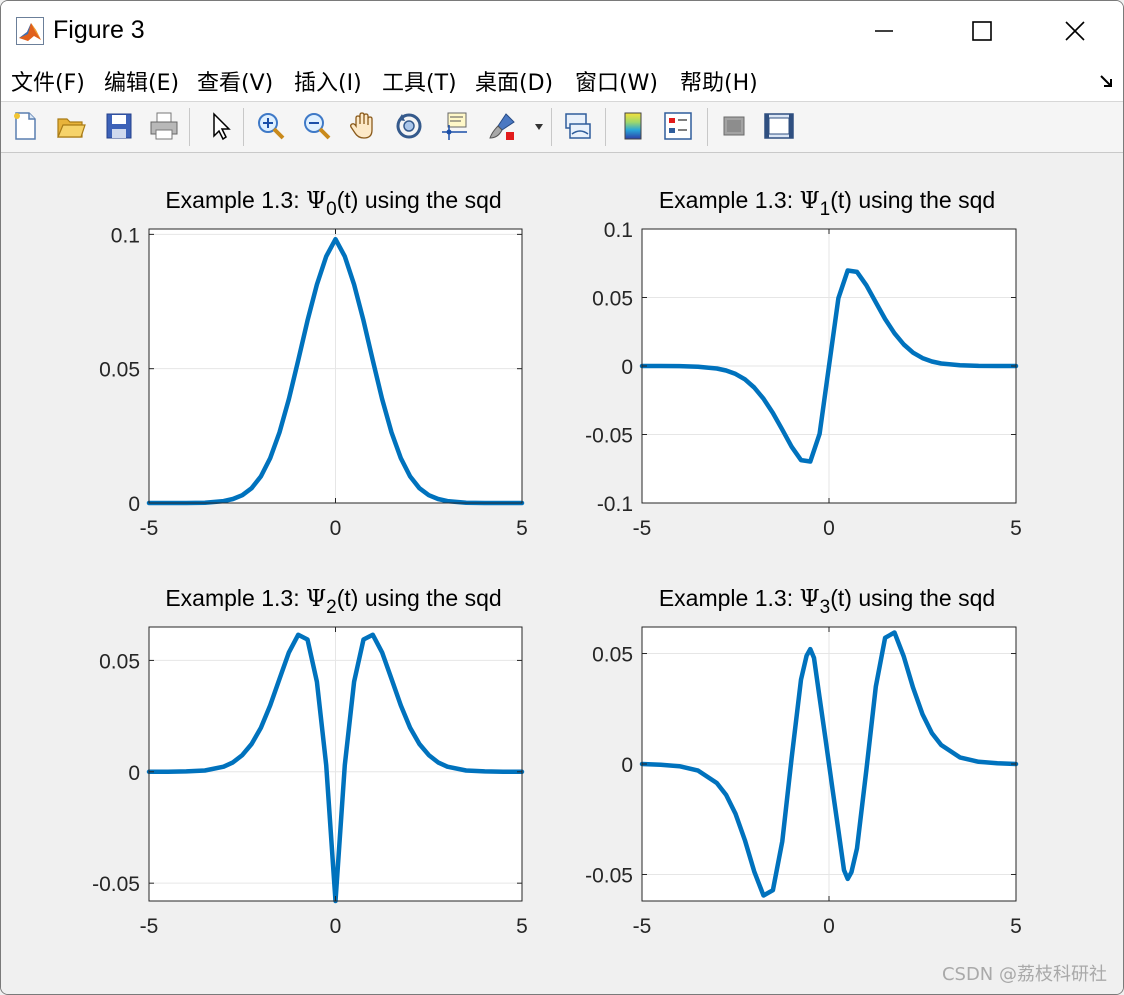 Image resolution: width=1124 pixels, height=995 pixels. I want to click on pointer-icon, so click(220, 126).